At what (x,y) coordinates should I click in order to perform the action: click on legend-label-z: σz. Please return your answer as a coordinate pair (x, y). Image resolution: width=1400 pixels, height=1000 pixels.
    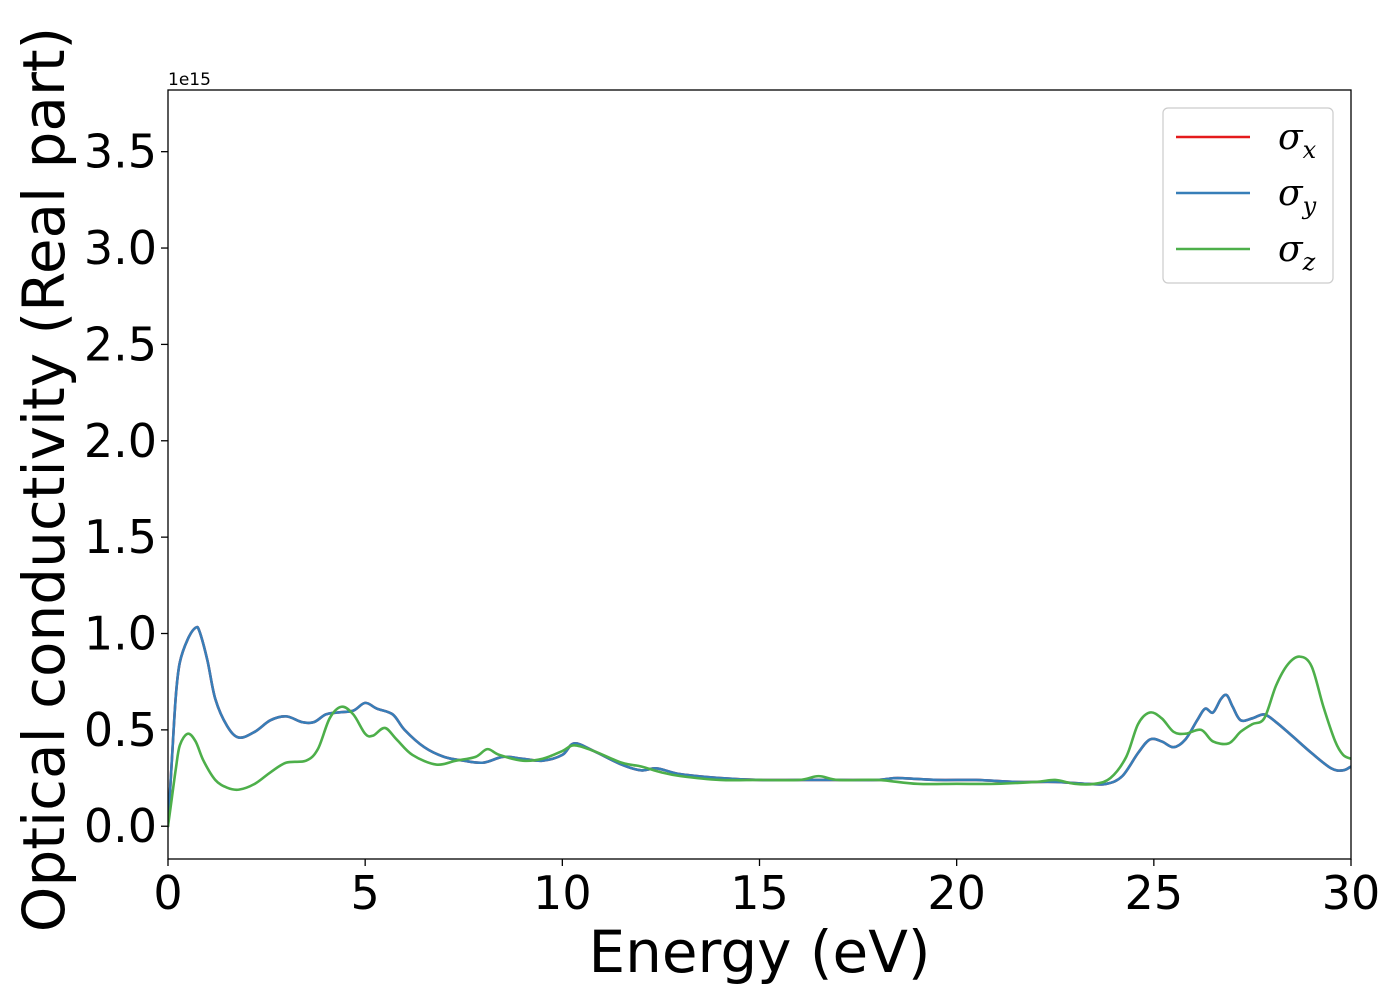
    Looking at the image, I should click on (1297, 252).